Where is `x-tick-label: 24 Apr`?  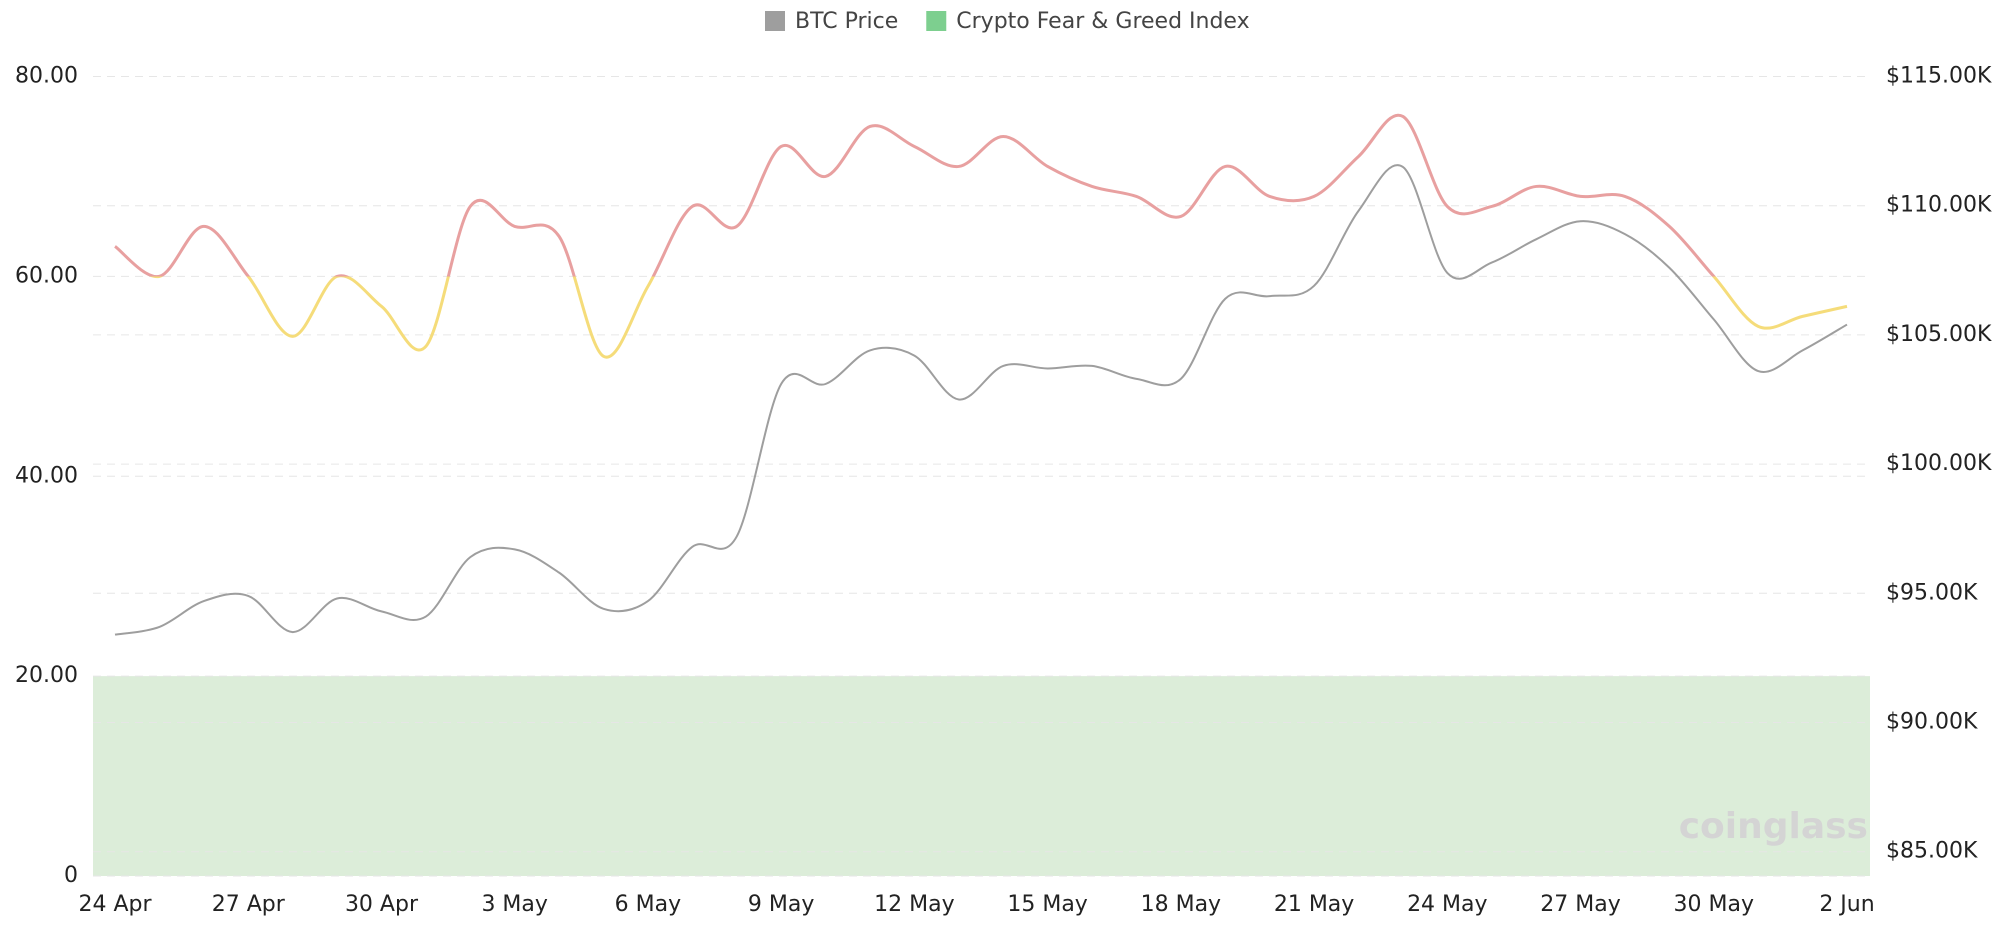 x-tick-label: 24 Apr is located at coordinates (115, 904).